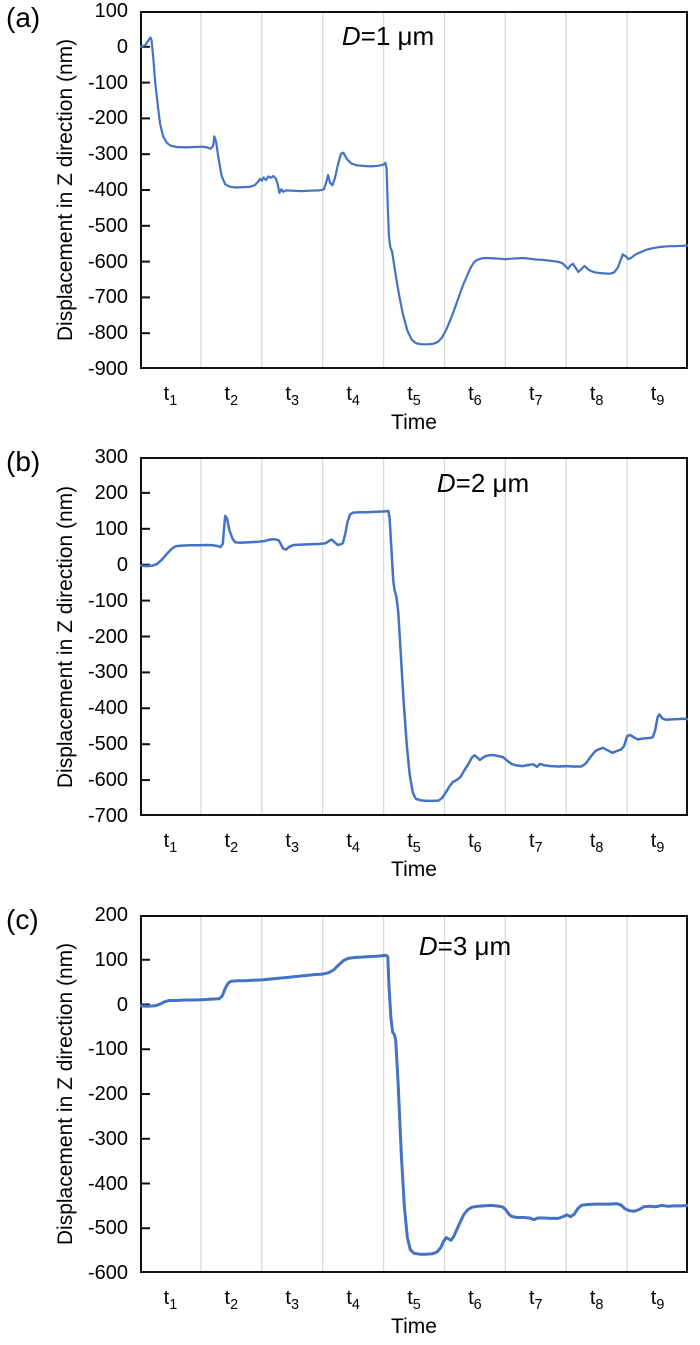 The image size is (700, 1345). Describe the element at coordinates (388, 36) in the screenshot. I see `annotation-a: D=1 μm` at that location.